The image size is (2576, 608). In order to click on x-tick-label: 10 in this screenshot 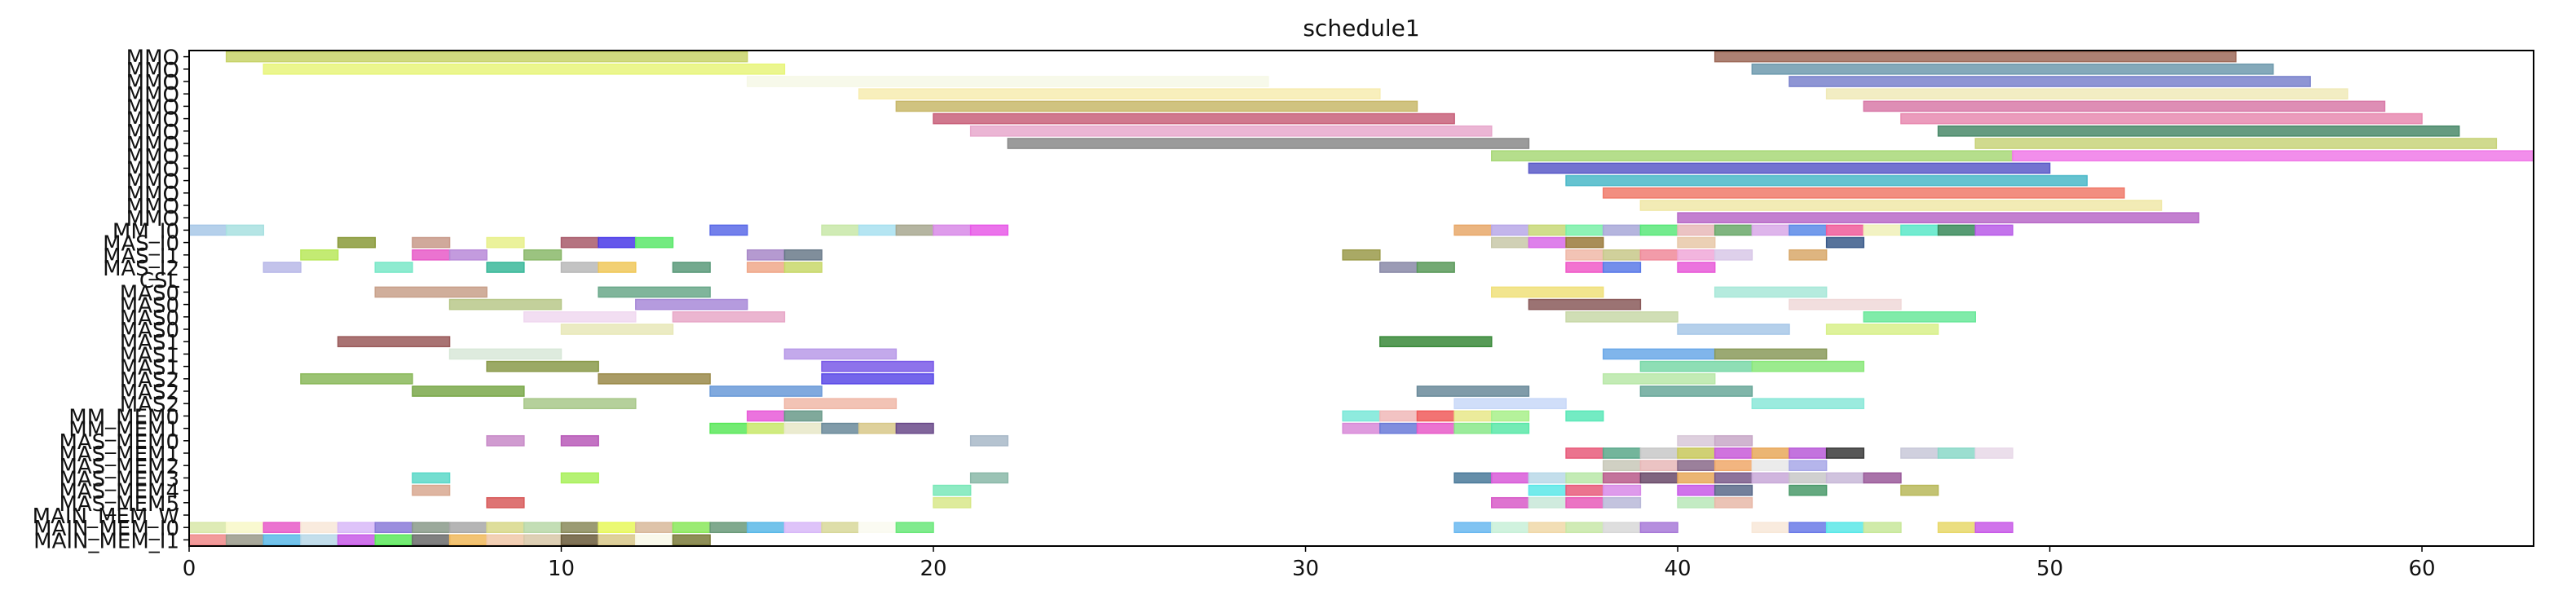, I will do `click(561, 569)`.